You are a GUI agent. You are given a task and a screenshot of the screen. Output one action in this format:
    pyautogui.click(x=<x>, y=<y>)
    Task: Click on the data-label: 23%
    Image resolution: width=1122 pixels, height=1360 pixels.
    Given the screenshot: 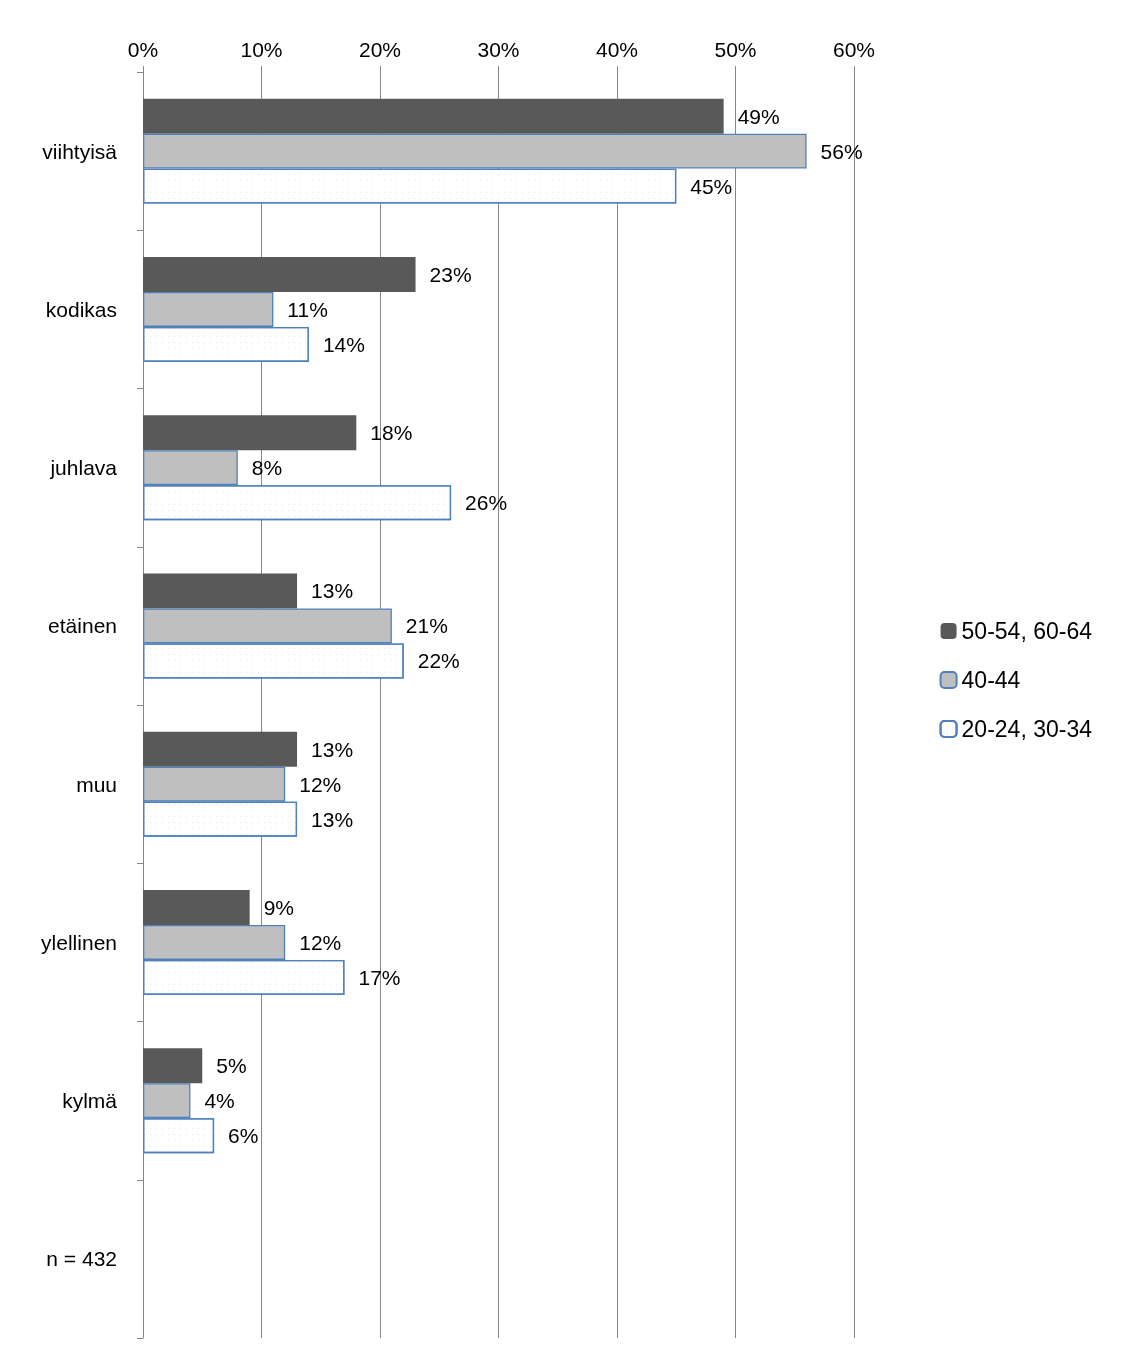 What is the action you would take?
    pyautogui.click(x=450, y=274)
    